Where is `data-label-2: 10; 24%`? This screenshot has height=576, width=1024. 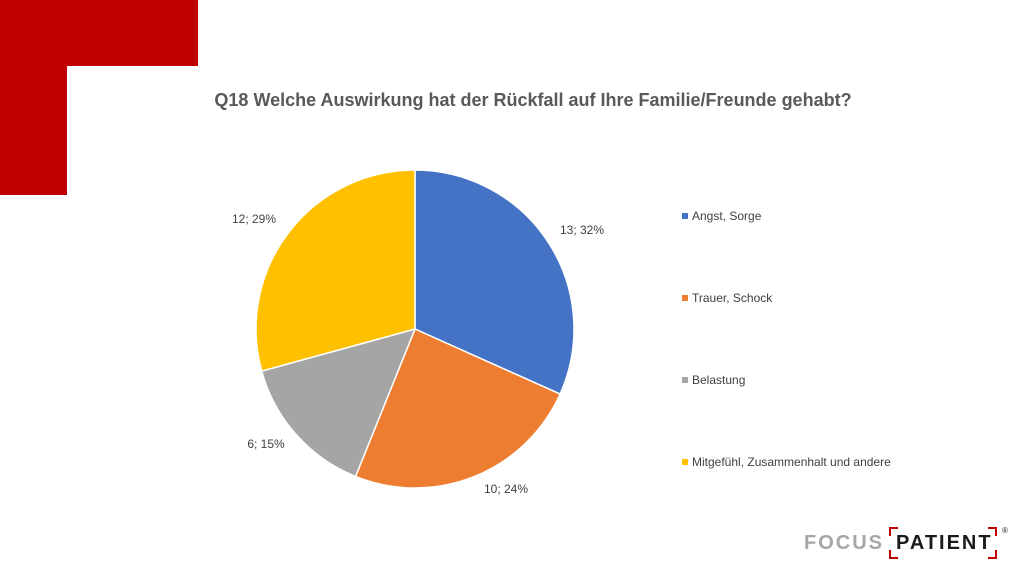
data-label-2: 10; 24% is located at coordinates (506, 489).